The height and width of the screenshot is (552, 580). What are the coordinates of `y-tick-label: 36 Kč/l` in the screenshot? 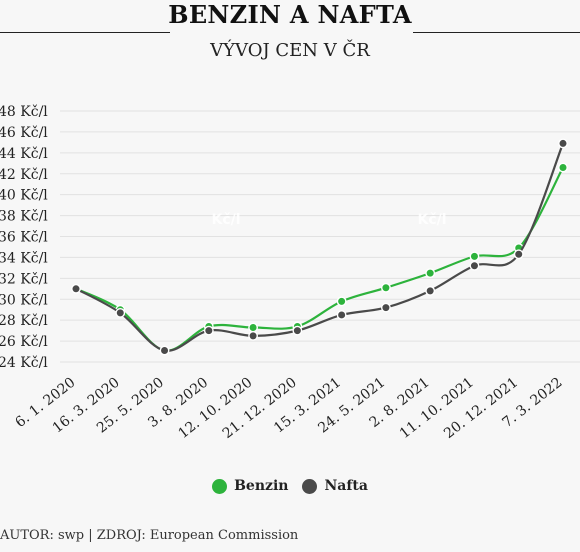 It's located at (24, 238).